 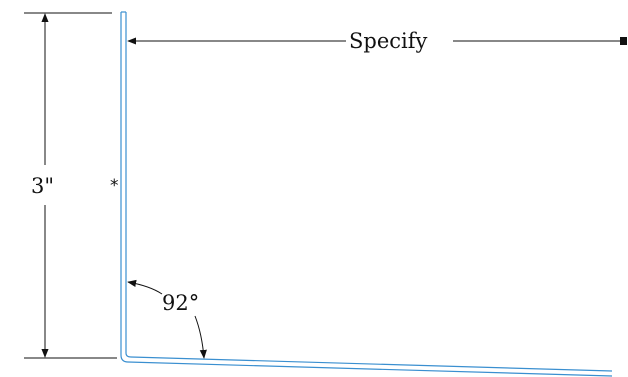 I want to click on width-dimension-end-mark, so click(x=623, y=41).